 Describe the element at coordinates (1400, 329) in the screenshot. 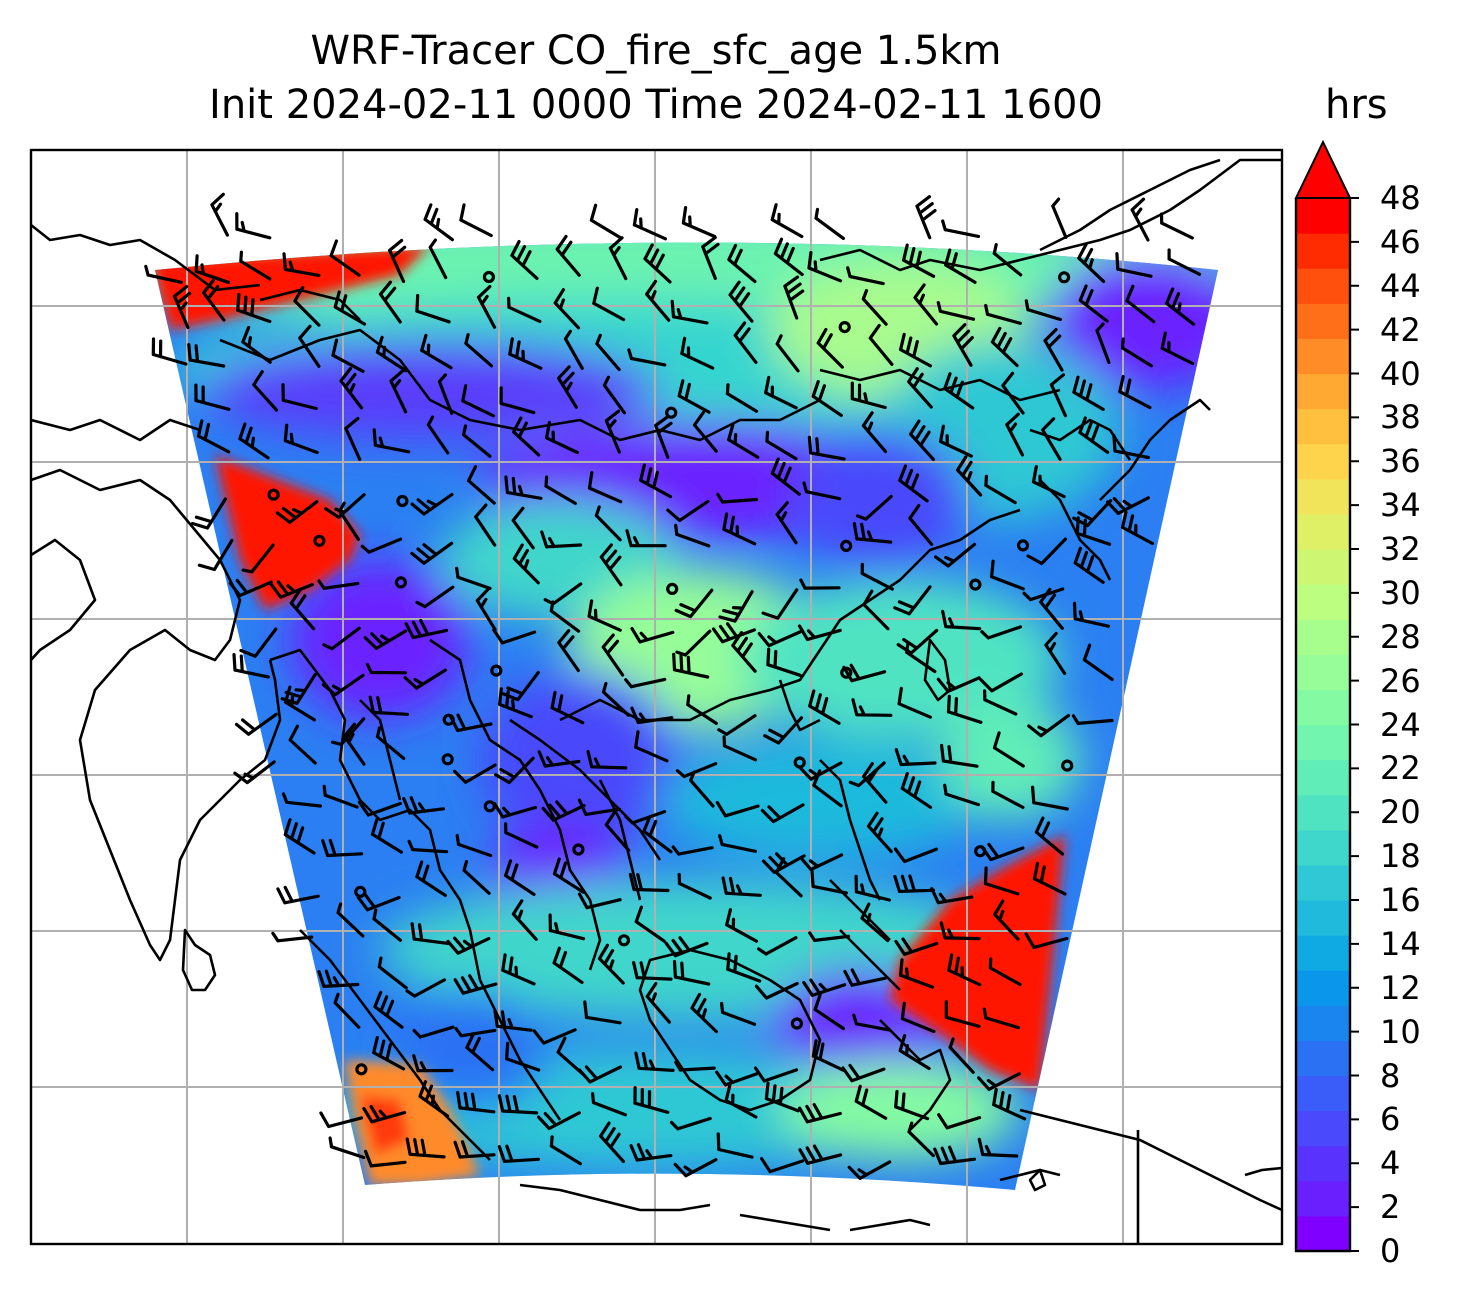

I see `colorbar-tick-label: 42` at that location.